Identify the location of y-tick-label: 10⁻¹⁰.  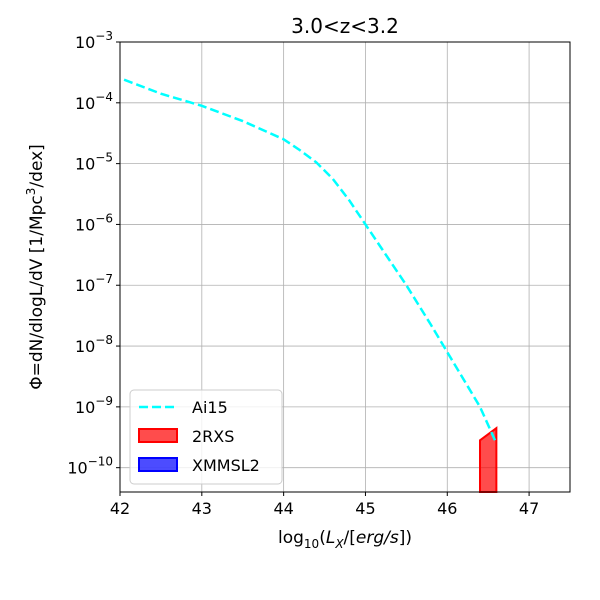
(90, 466).